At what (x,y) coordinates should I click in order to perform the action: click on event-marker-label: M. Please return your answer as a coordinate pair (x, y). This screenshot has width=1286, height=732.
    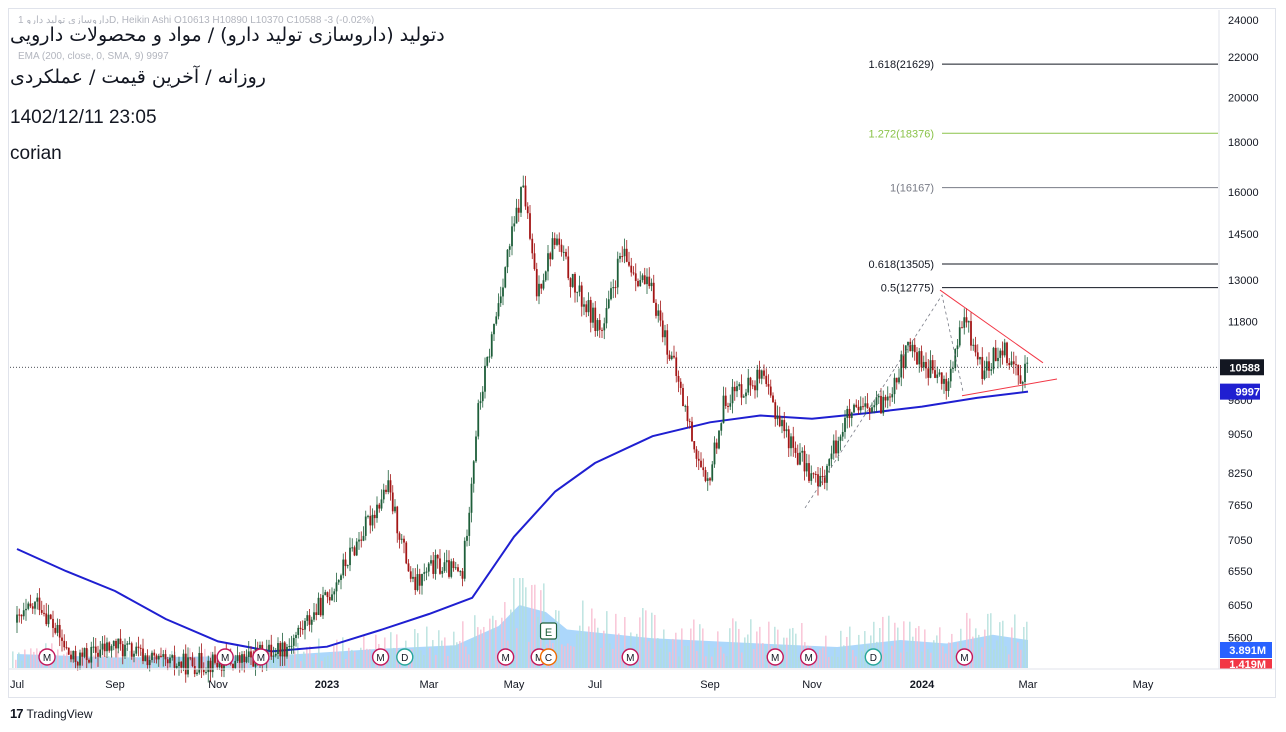
    Looking at the image, I should click on (505, 658).